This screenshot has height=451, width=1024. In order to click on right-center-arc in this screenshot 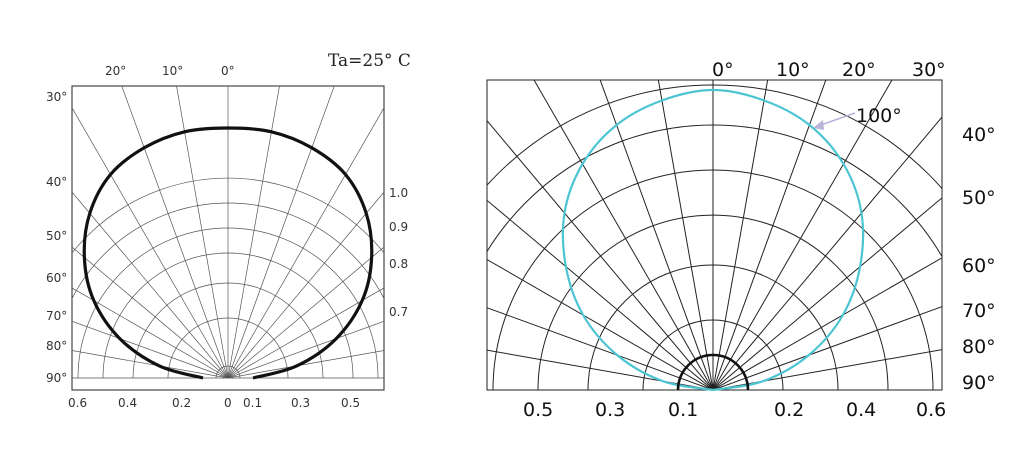, I will do `click(713, 372)`.